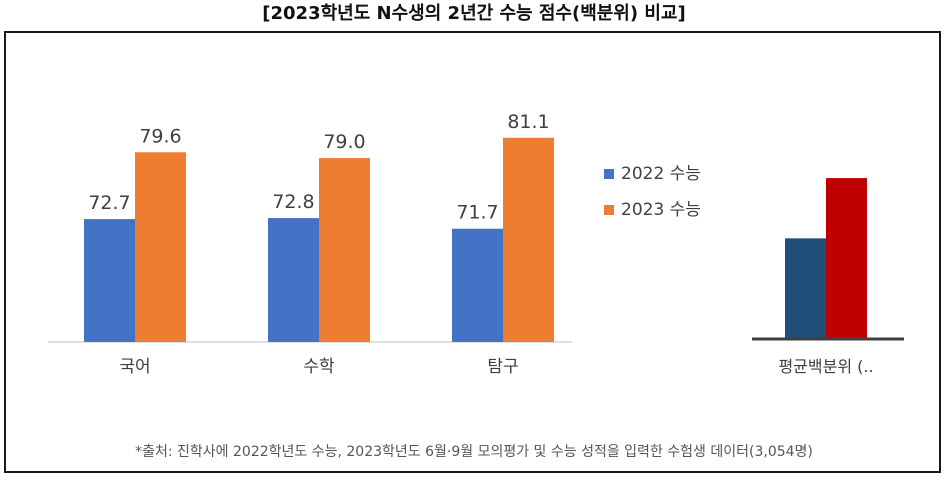  Describe the element at coordinates (477, 213) in the screenshot. I see `data-label: 71.7` at that location.